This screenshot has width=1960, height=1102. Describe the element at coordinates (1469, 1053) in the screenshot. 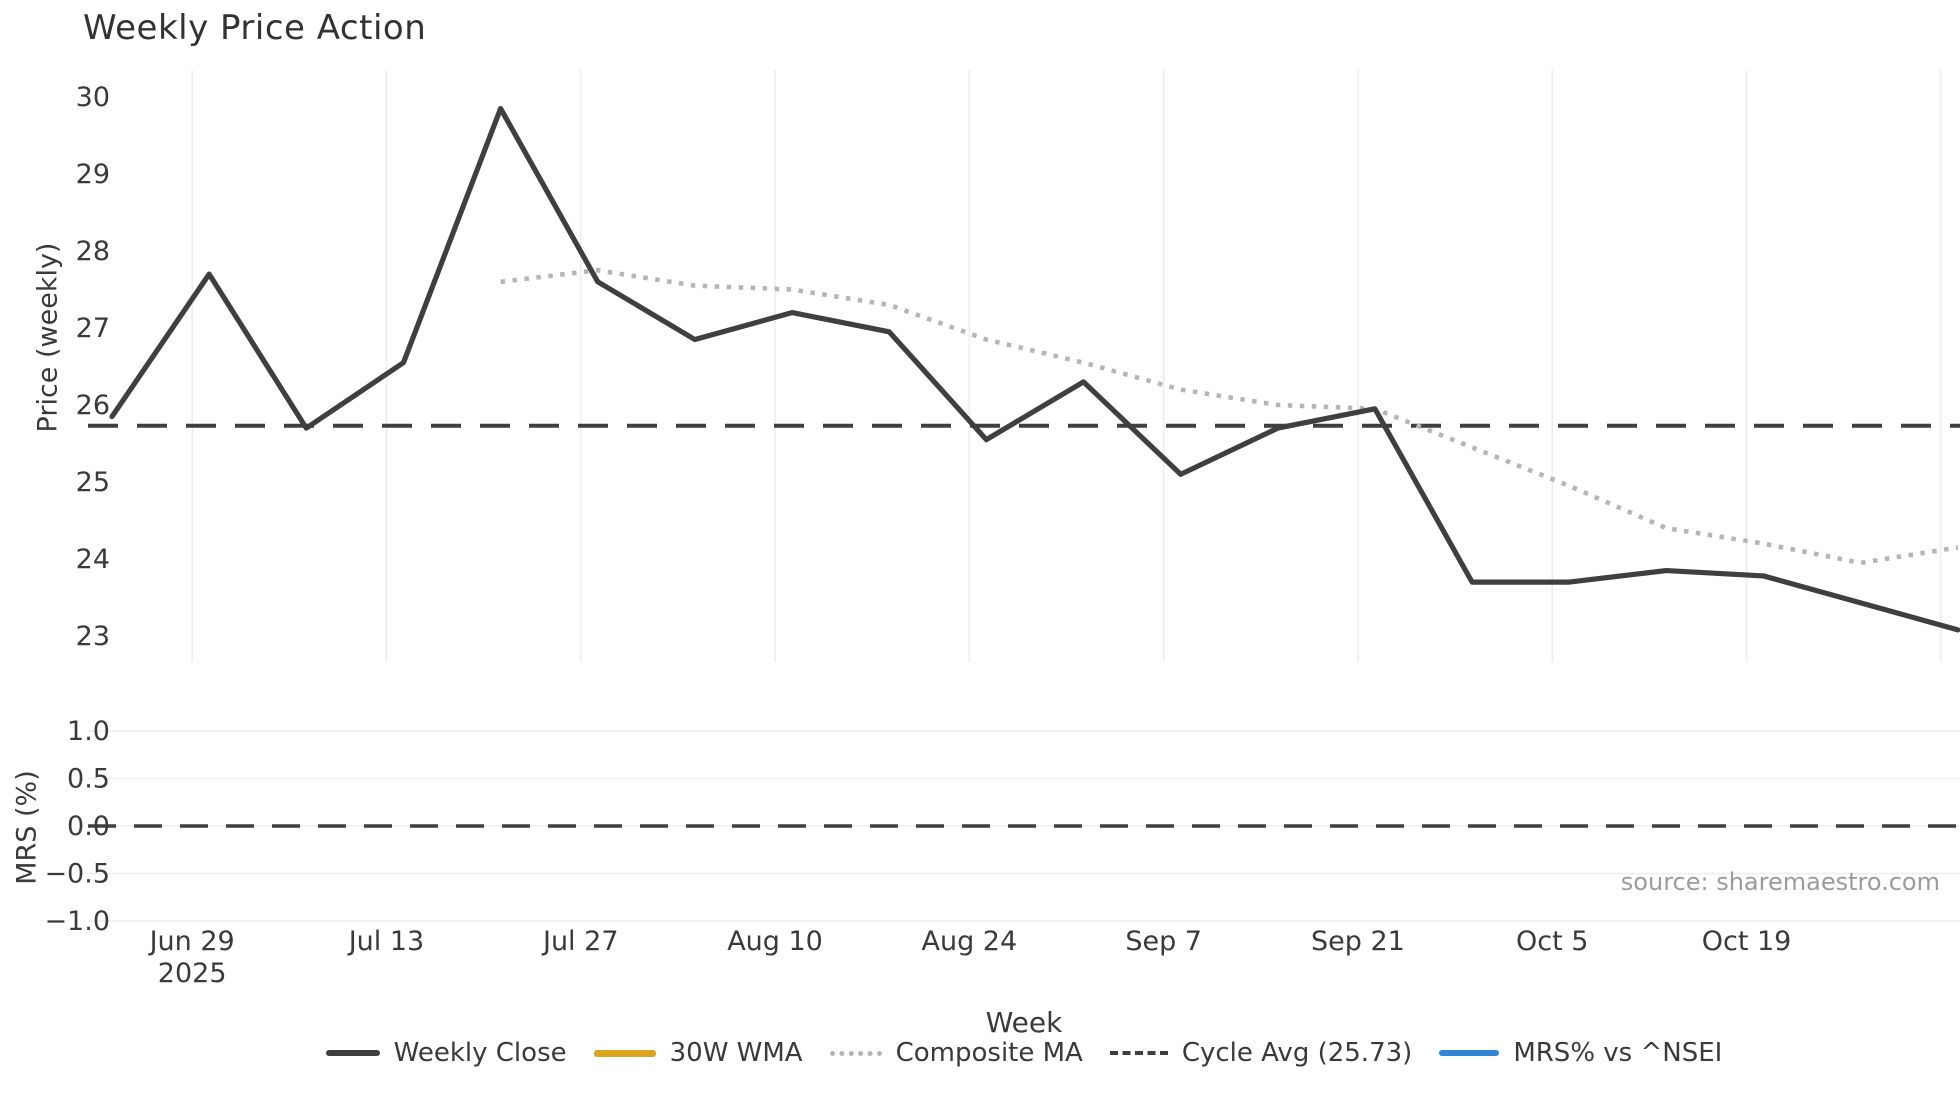

I see `mrs-line-swatch-icon` at that location.